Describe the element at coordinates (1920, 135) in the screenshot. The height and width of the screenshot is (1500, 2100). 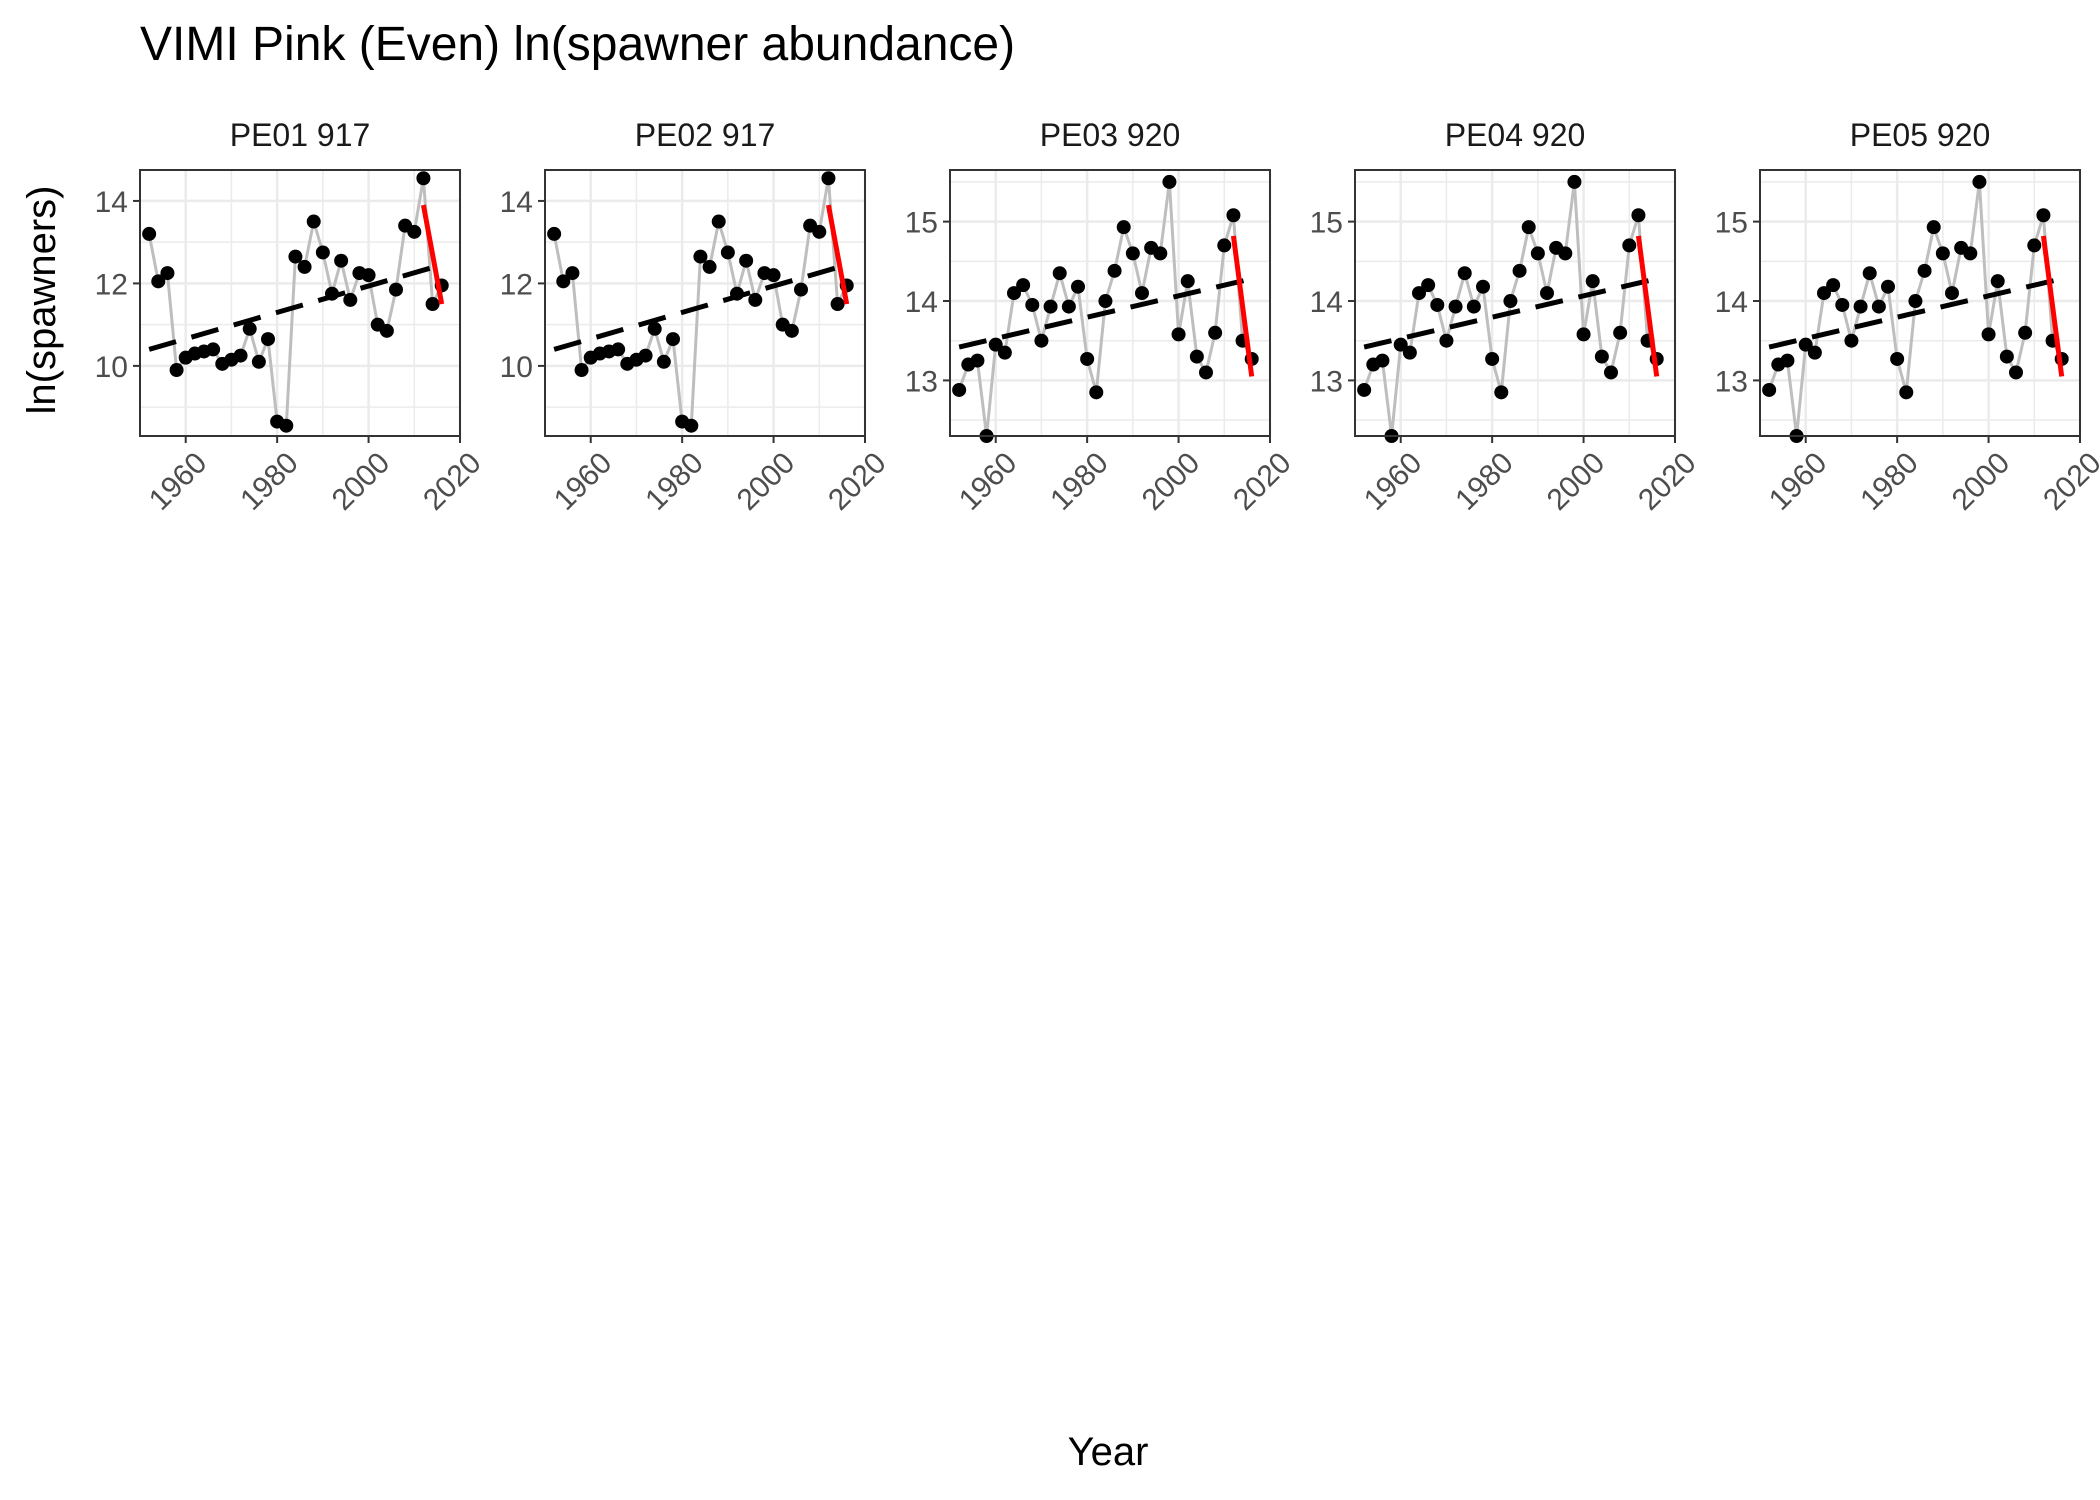
I see `facet-strip-label: PE05 920` at that location.